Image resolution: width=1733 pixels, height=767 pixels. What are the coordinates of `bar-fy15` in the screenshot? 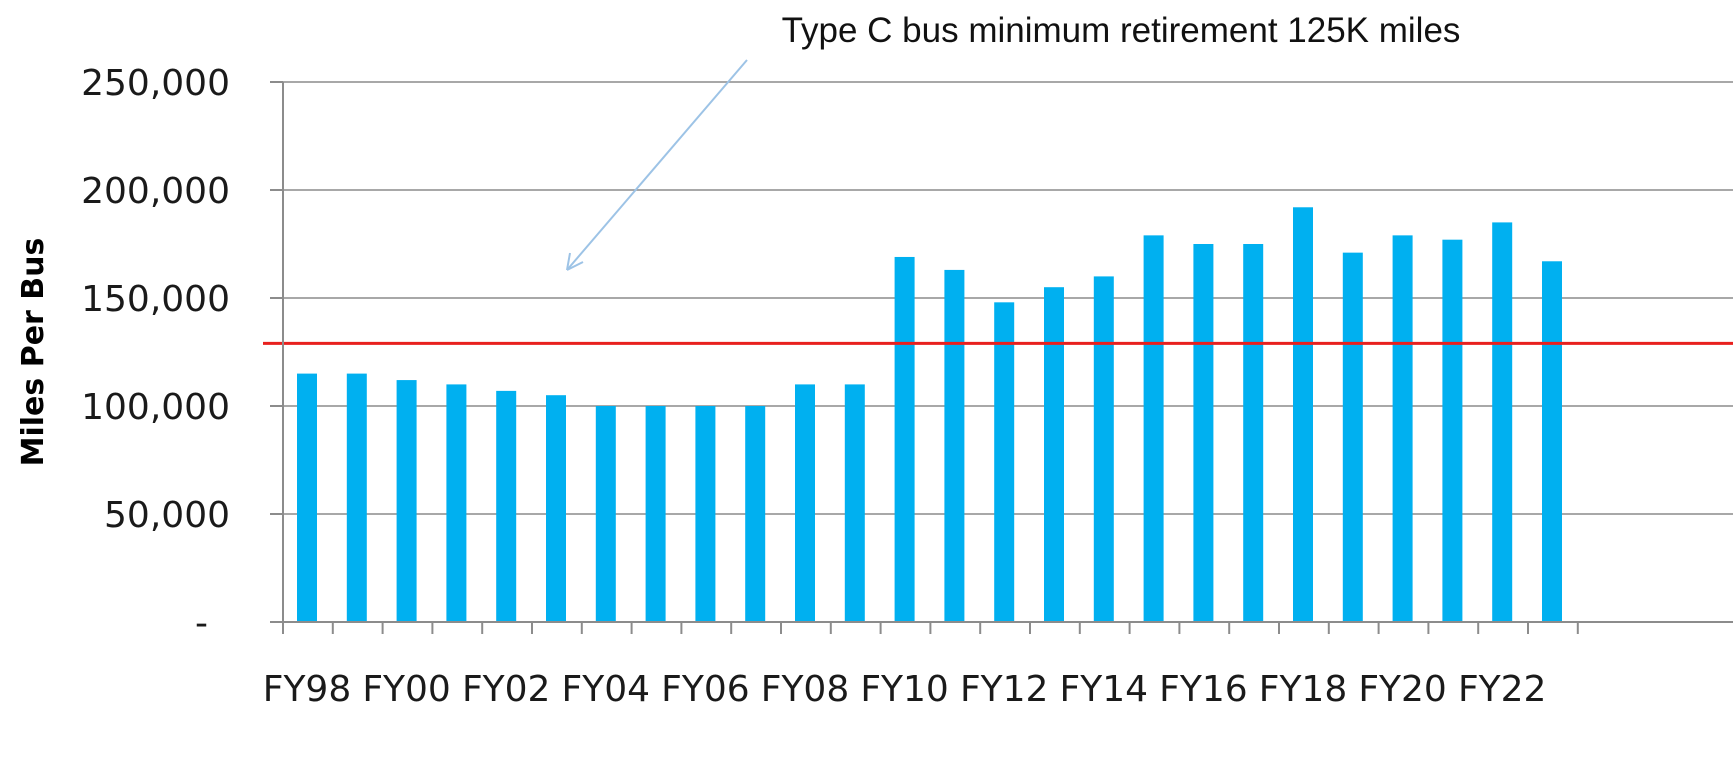 It's located at (1153, 429).